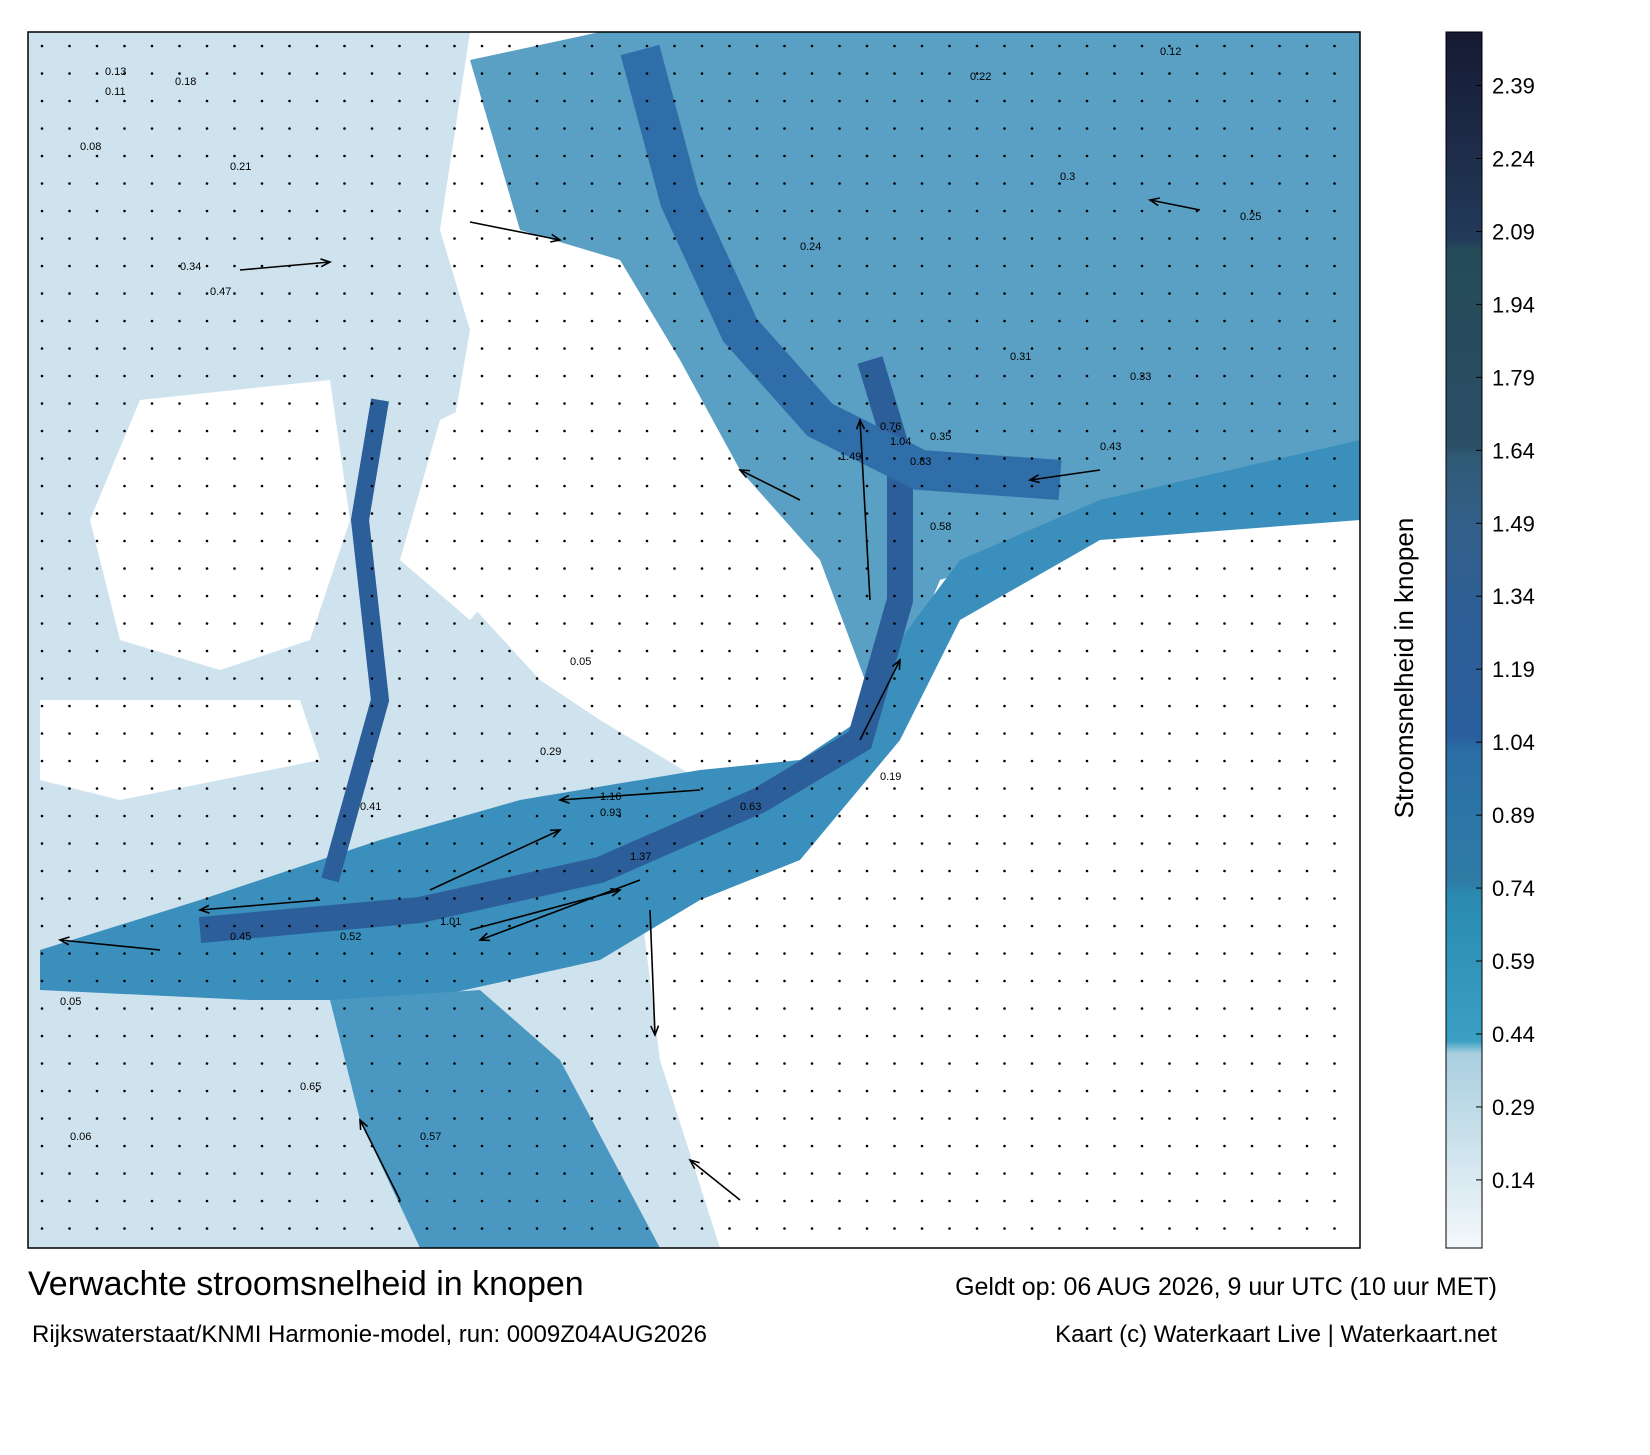 This screenshot has height=1455, width=1650. What do you see at coordinates (203, 909) in the screenshot?
I see `arrow-head` at bounding box center [203, 909].